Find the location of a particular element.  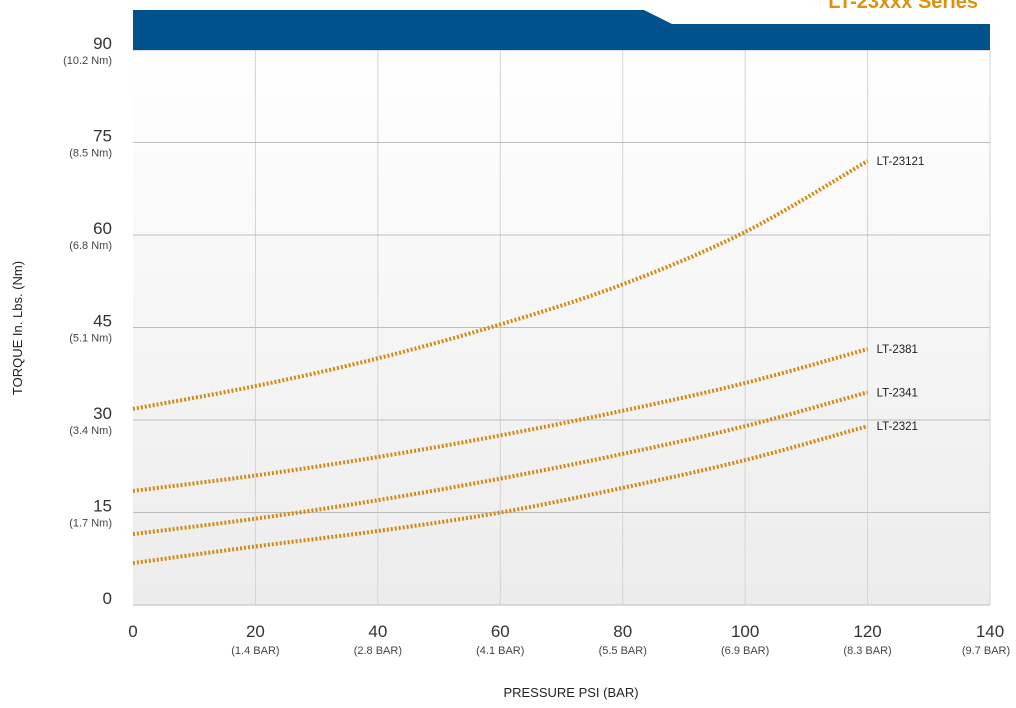

y-tick-label: 90 is located at coordinates (102, 43).